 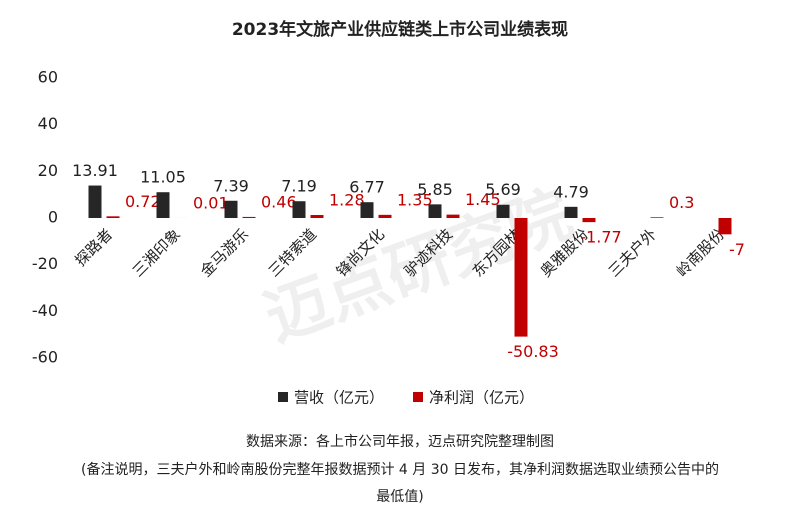 I want to click on y-tick-label: -20, so click(x=45, y=263).